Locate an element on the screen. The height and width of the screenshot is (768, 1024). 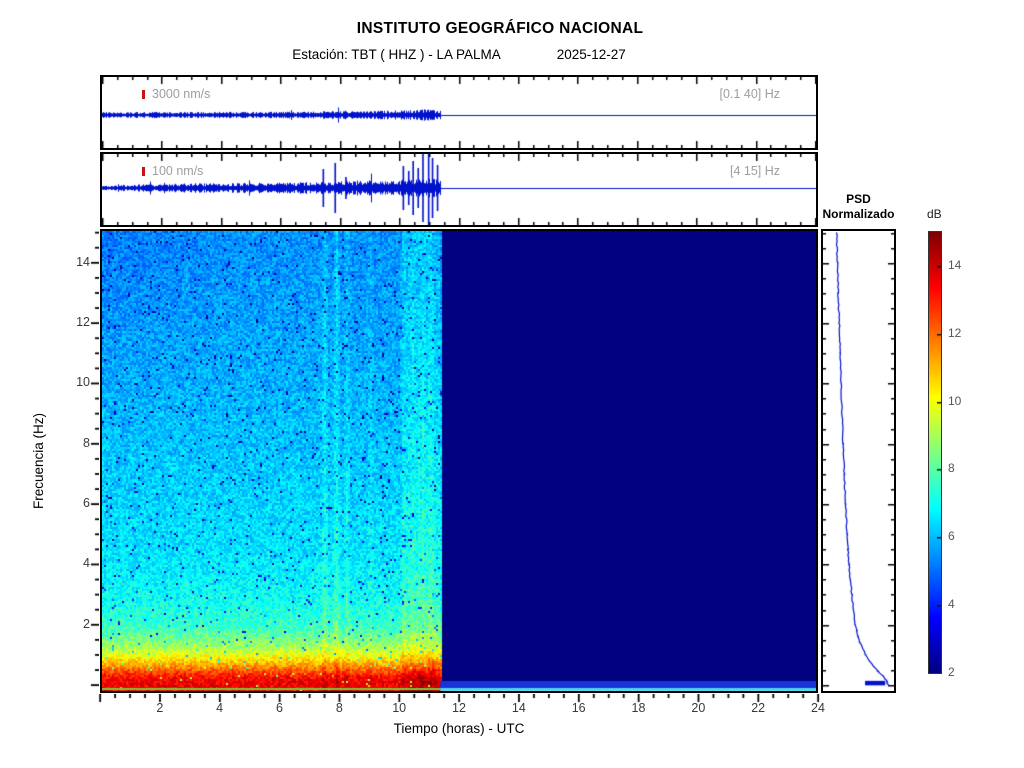
x-tick-label: 2 is located at coordinates (160, 708).